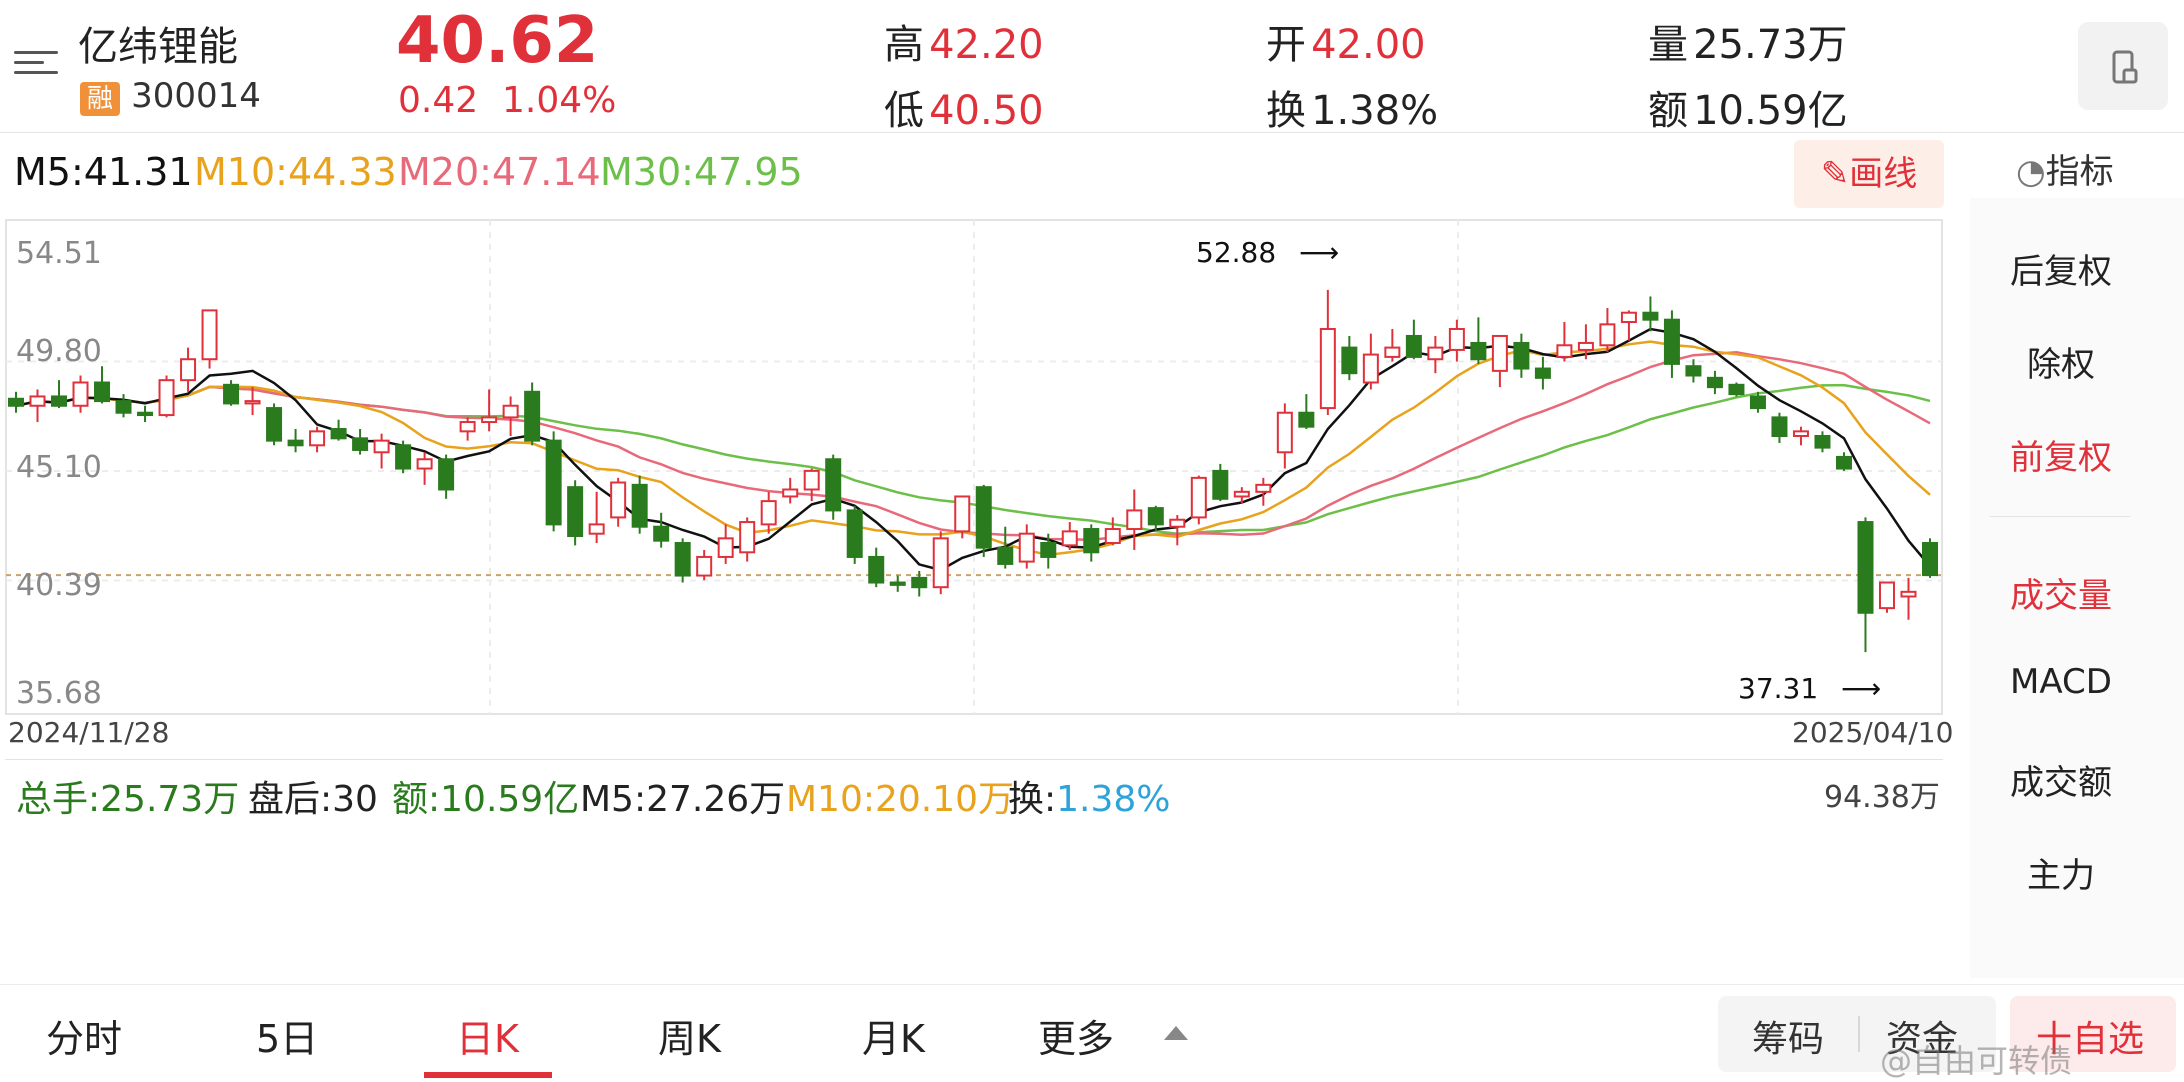 The image size is (2184, 1082). Describe the element at coordinates (103, 172) in the screenshot. I see `ma5-value: M5:41.31` at that location.